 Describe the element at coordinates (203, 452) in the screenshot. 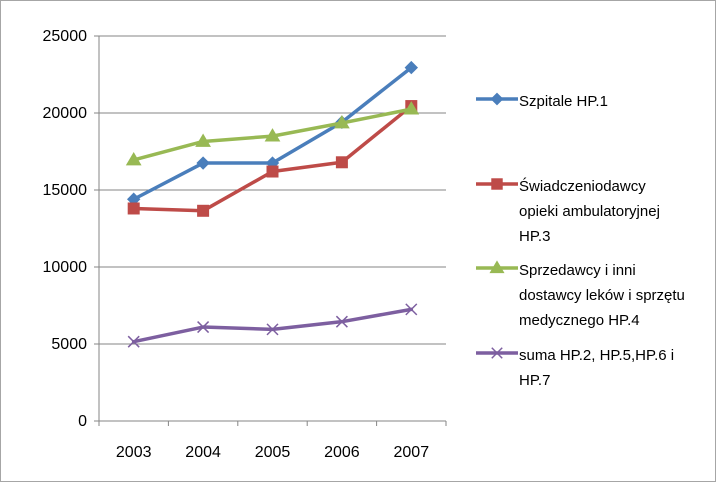

I see `x-tick-label: 2004` at that location.